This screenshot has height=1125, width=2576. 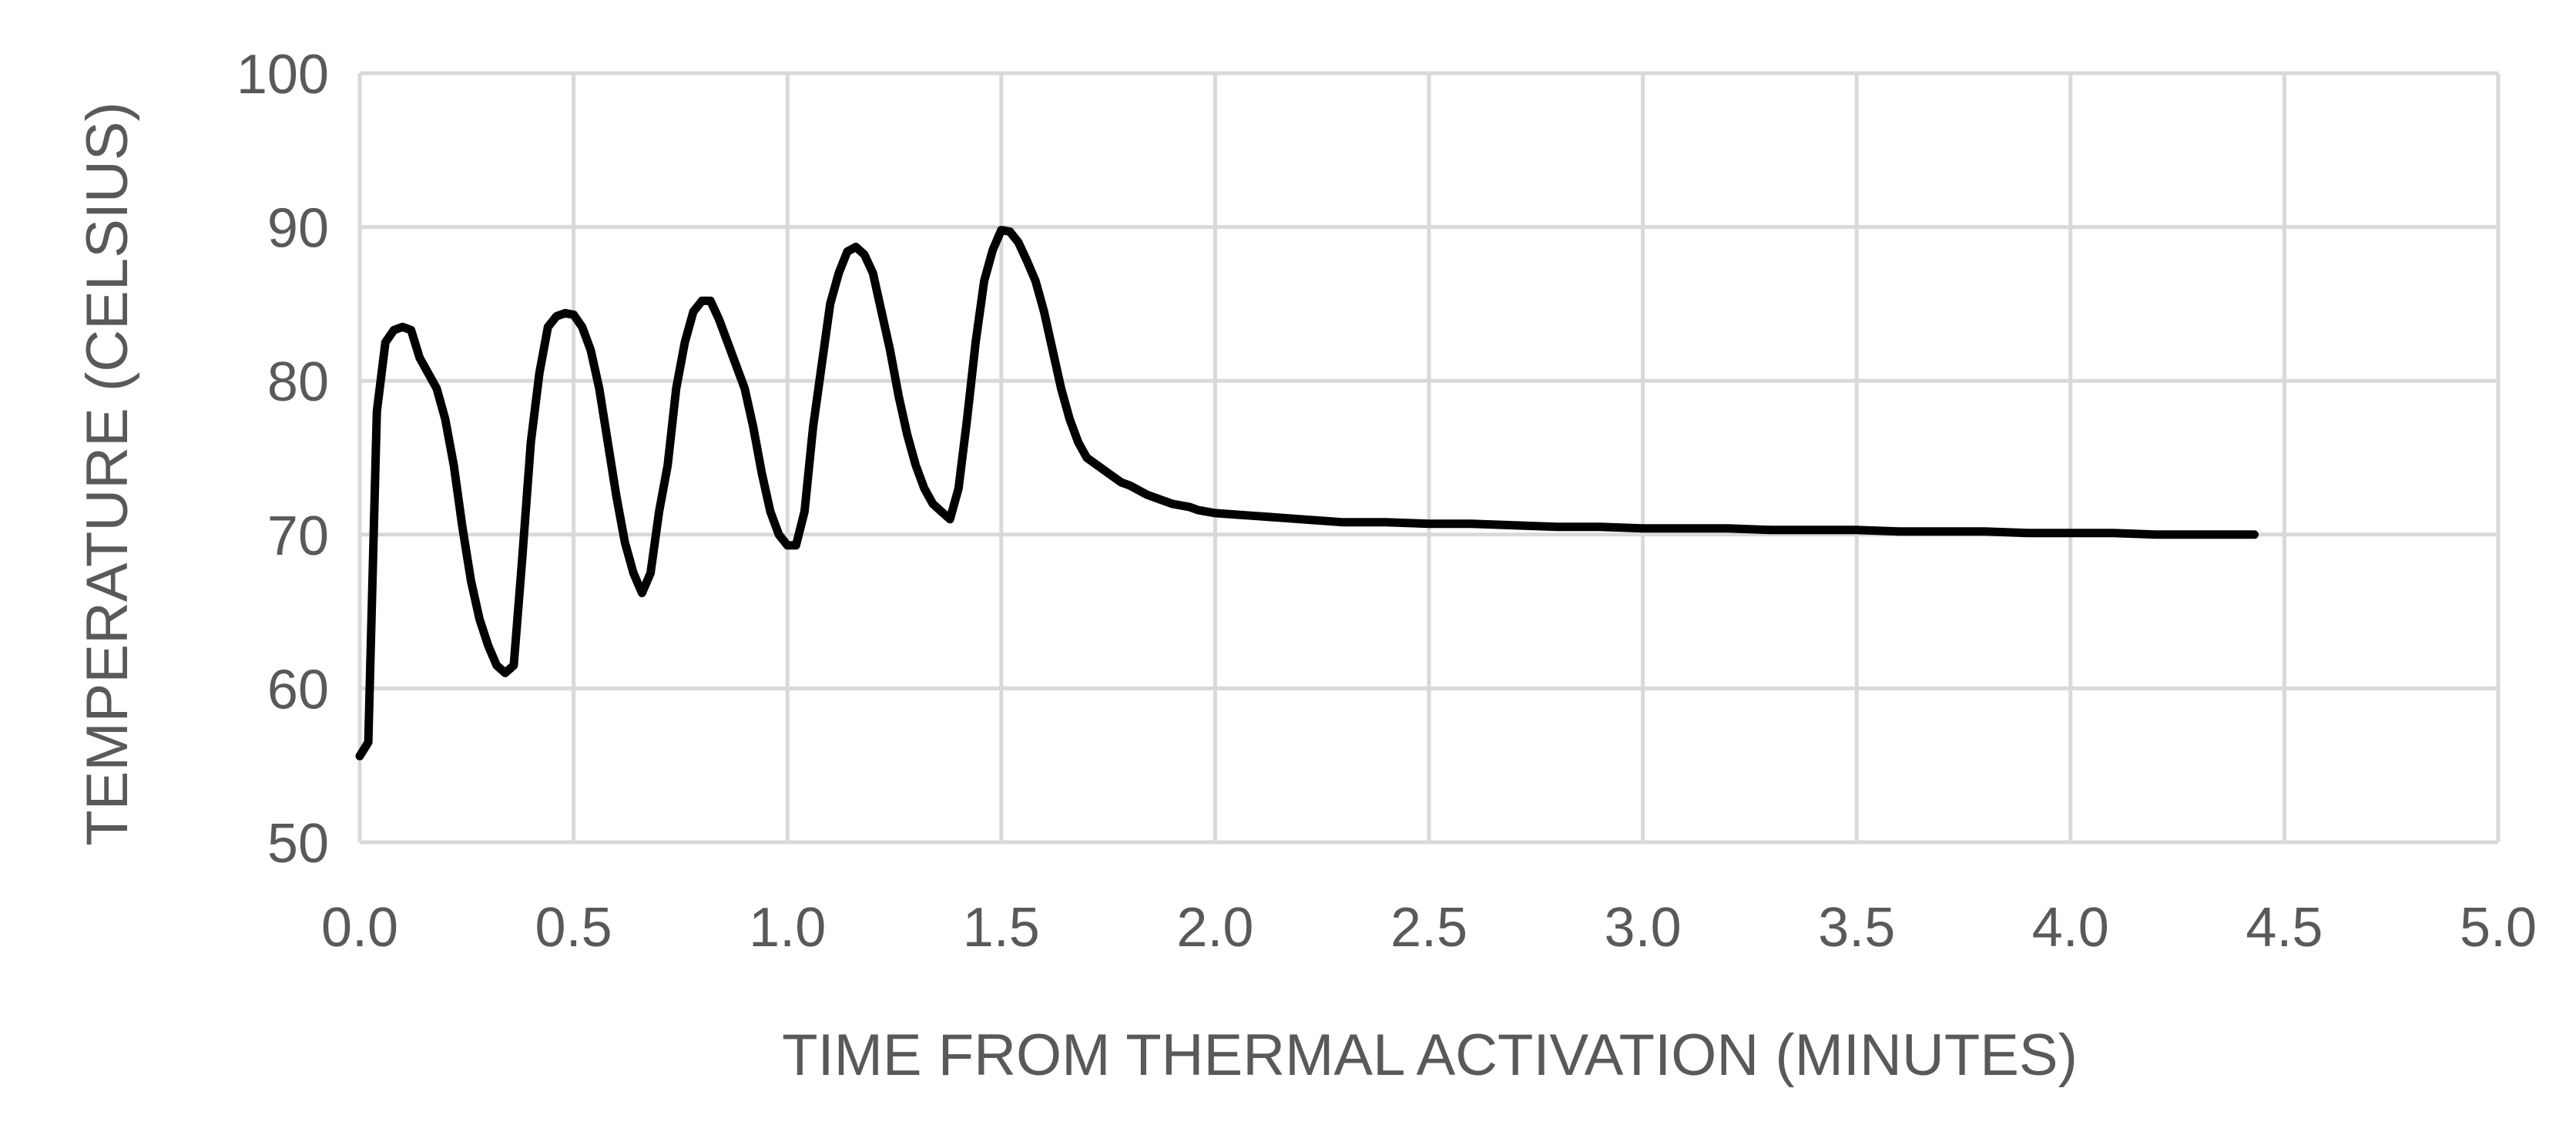 I want to click on x-axis-ticks: 0.0 0.5 1.0 1.5 2.0 2.5 3.0 3.5 4.0 4.5 5.0, so click(x=1429, y=928).